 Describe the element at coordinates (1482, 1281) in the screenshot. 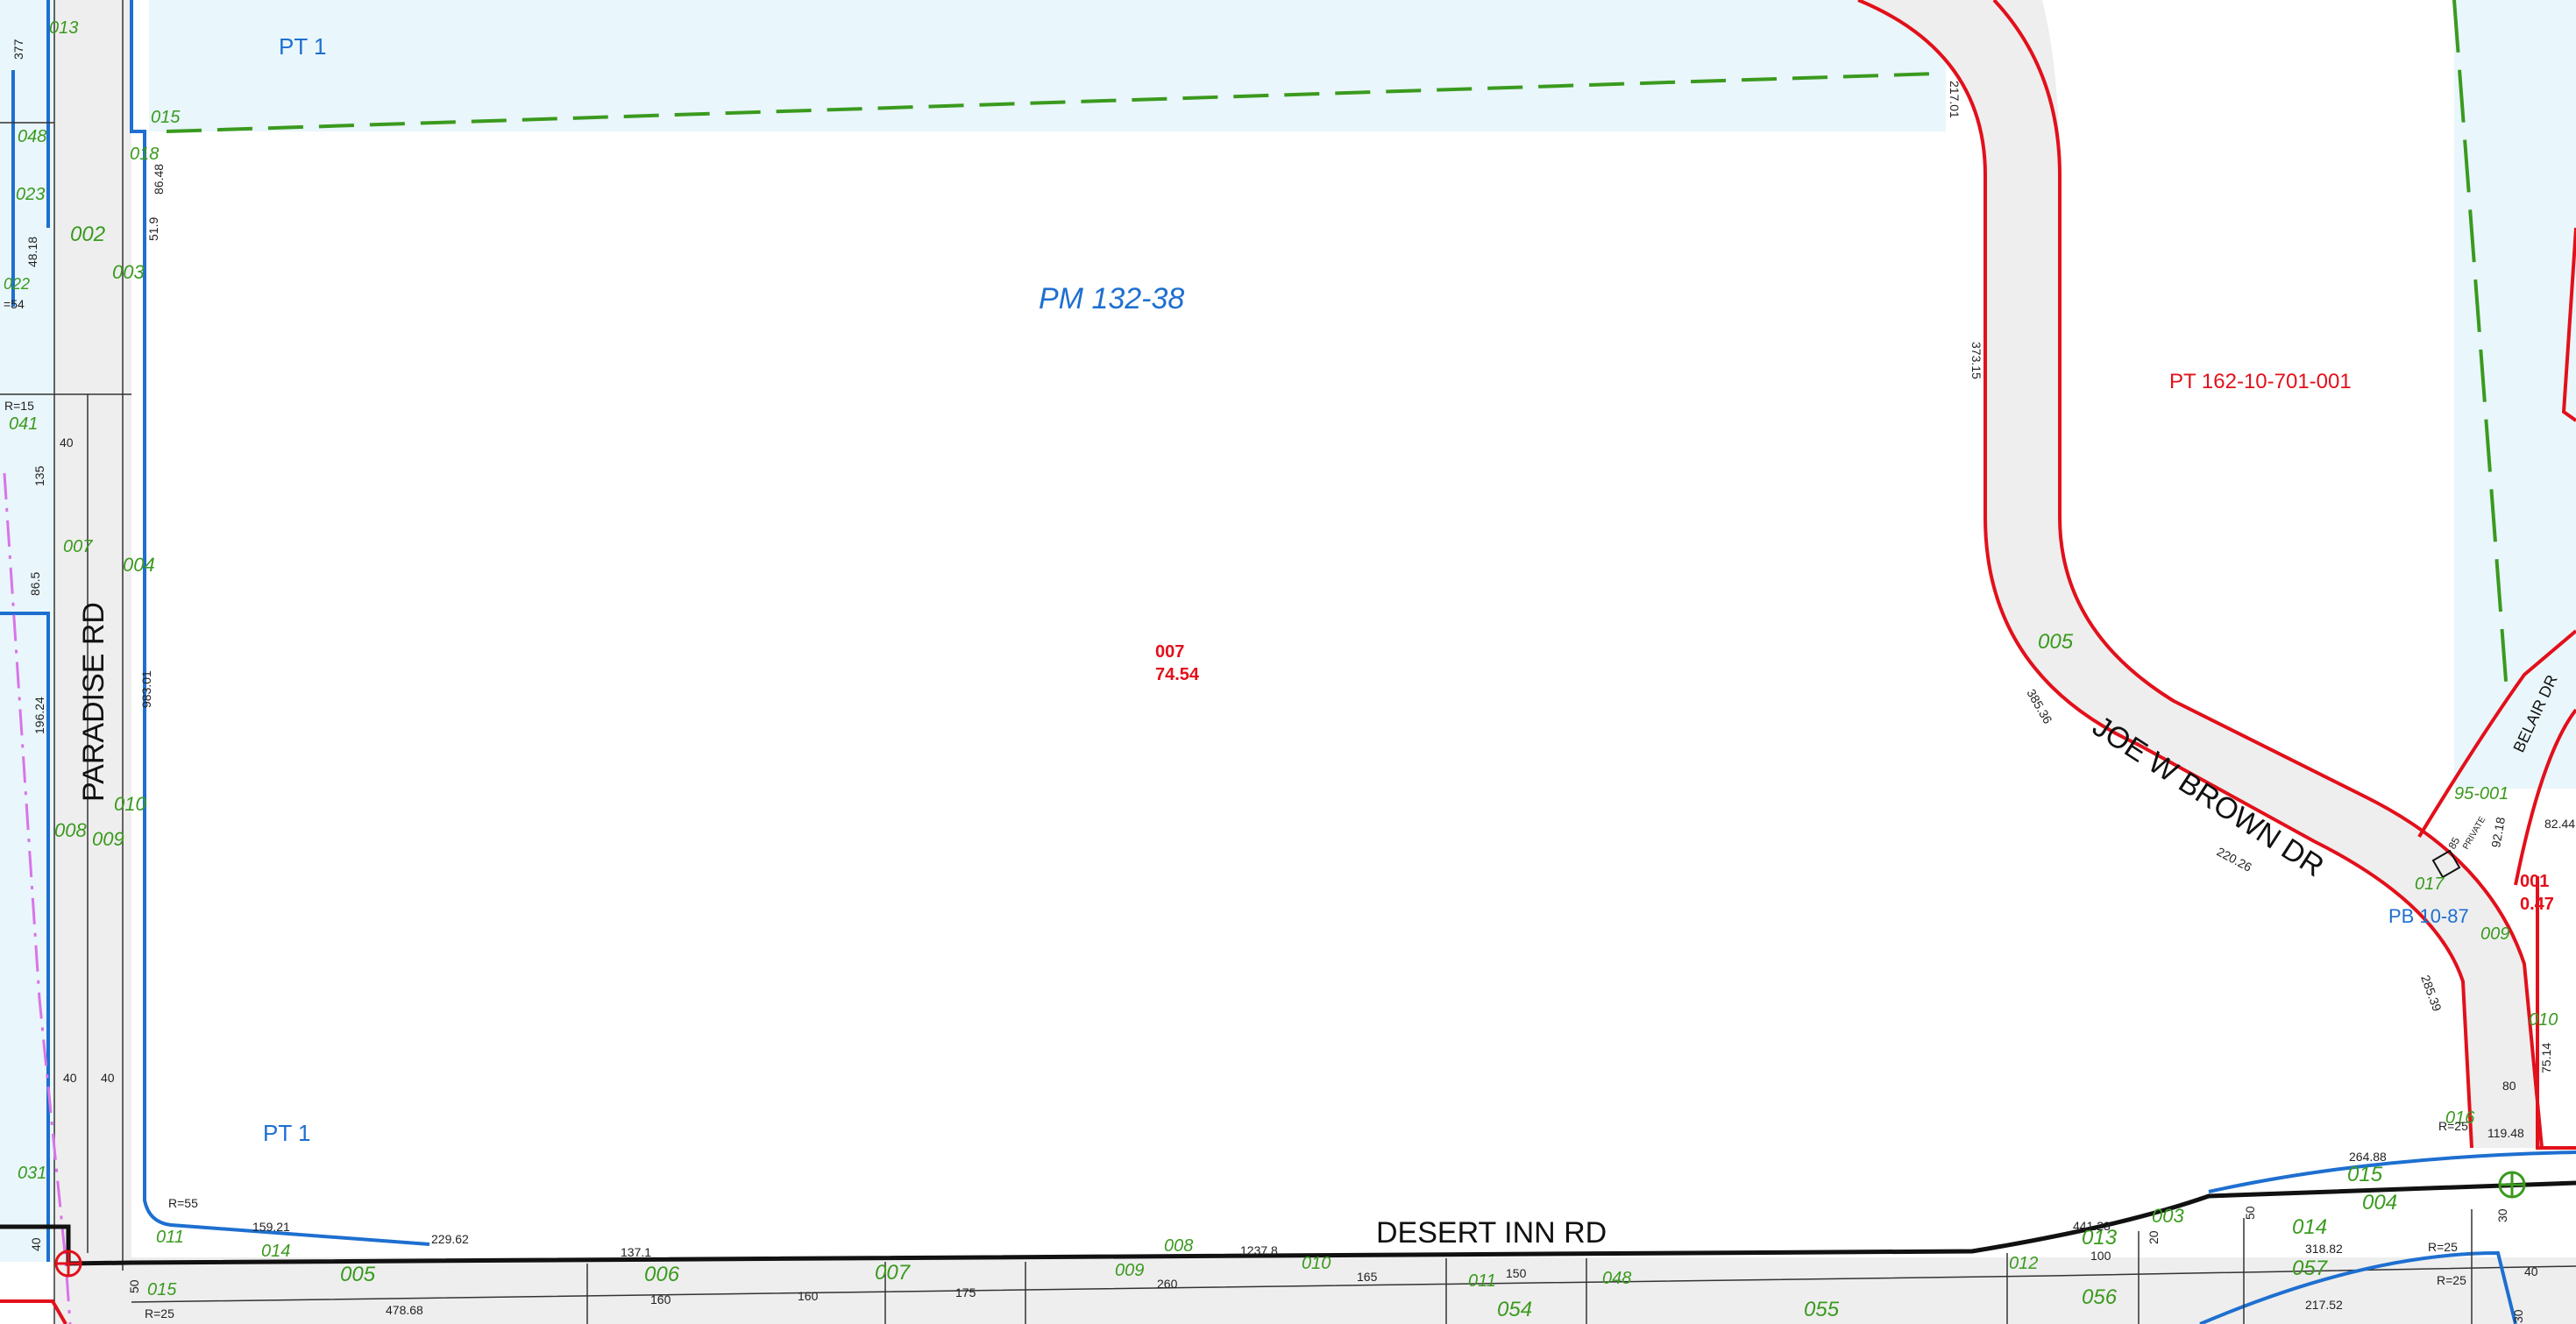

I see `parcel-011-s: 011` at that location.